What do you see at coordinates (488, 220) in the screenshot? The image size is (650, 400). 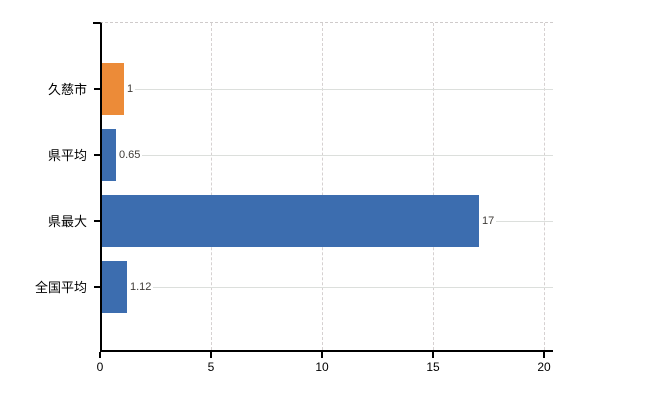 I see `bar-value-label: 17` at bounding box center [488, 220].